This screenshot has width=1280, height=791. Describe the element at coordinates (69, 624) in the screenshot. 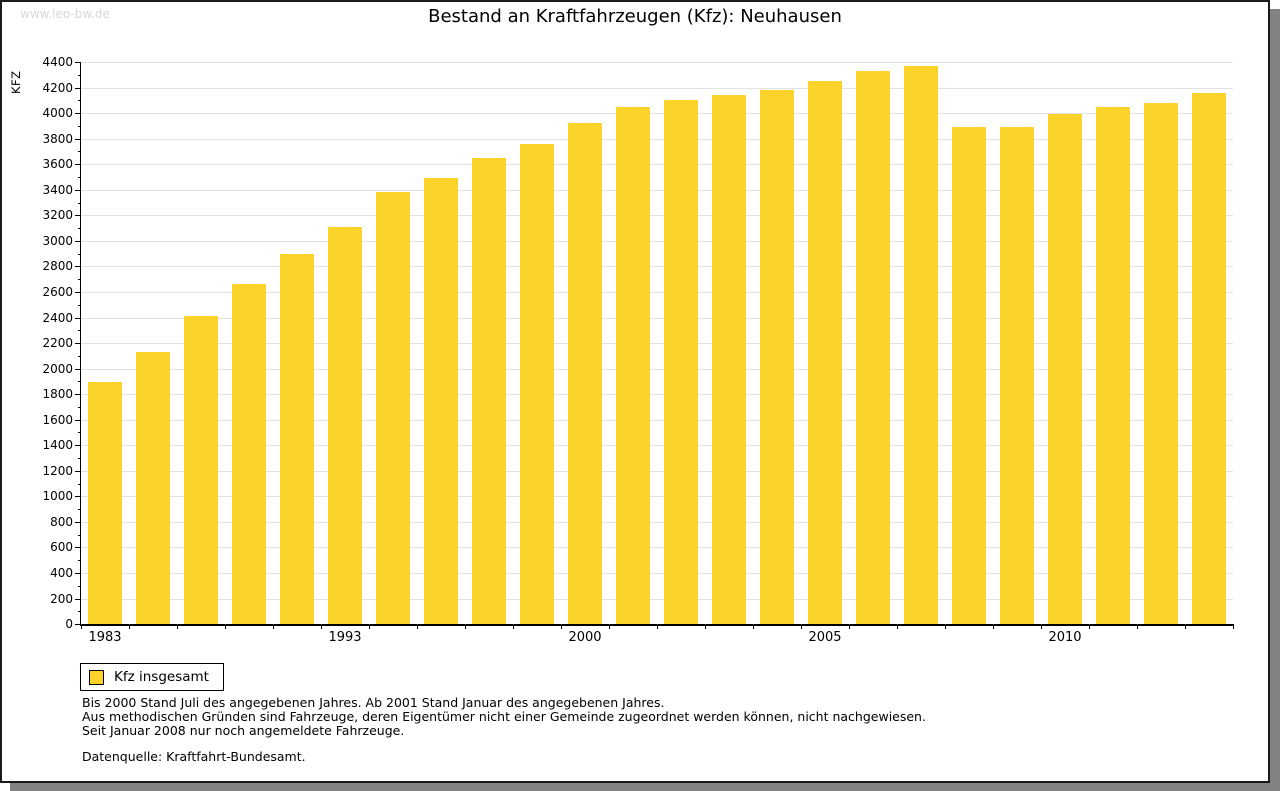

I see `y-tick-label: 0` at that location.